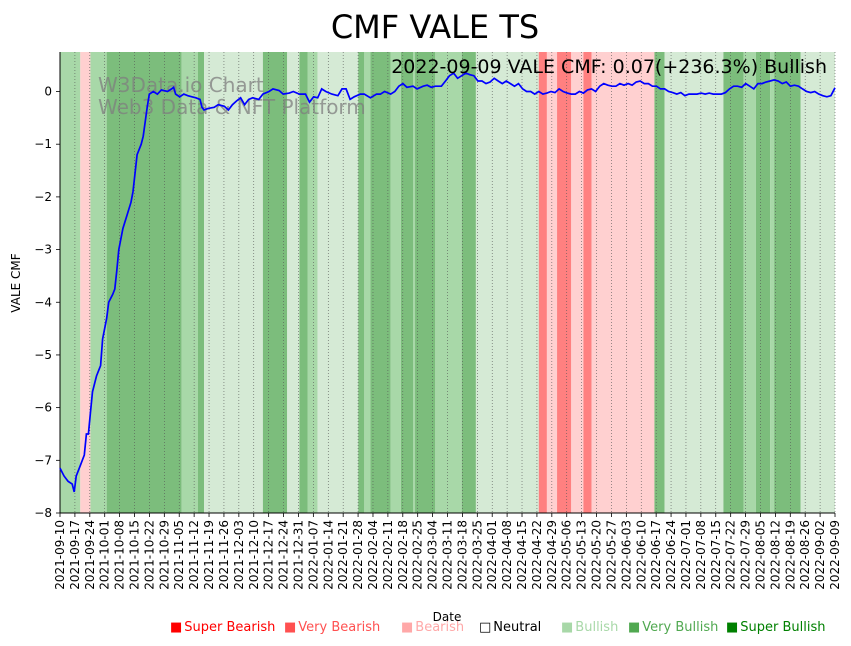  What do you see at coordinates (343, 555) in the screenshot?
I see `x-tick-label: 2022-01-21` at bounding box center [343, 555].